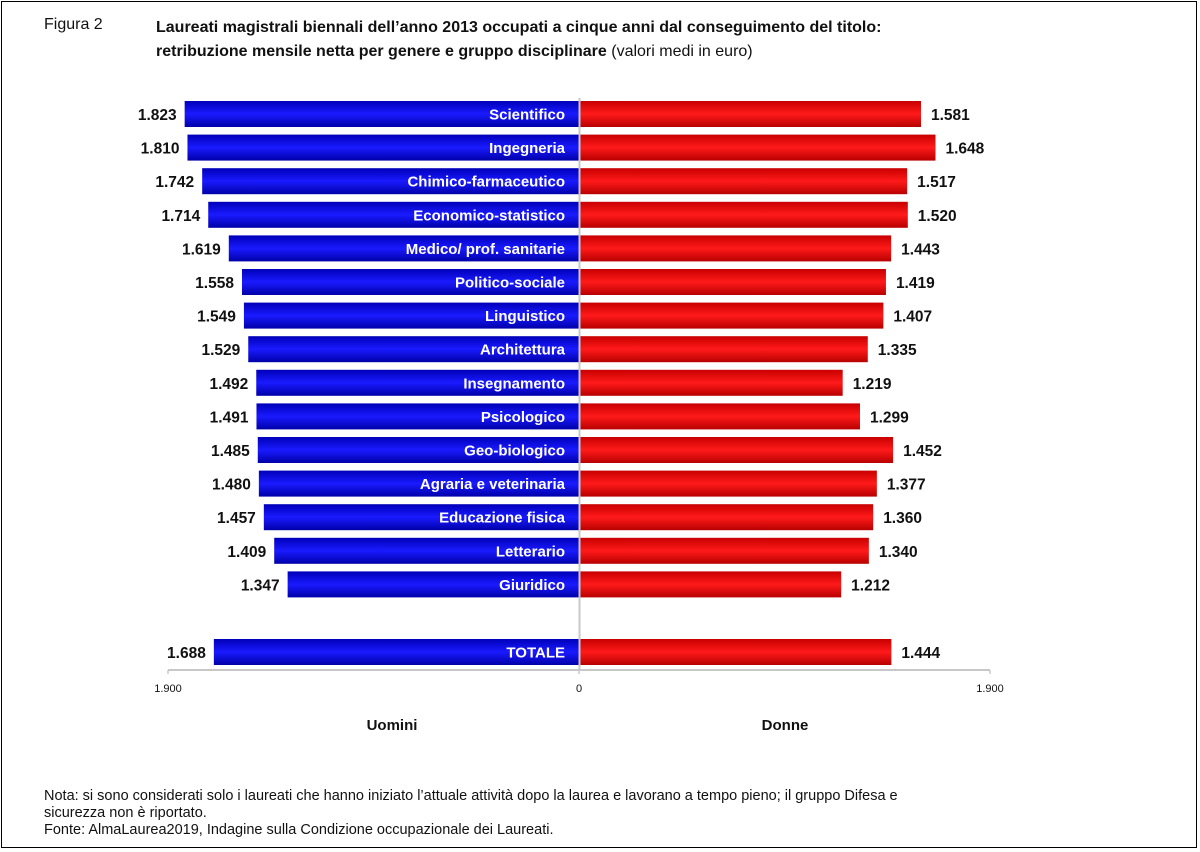 This screenshot has width=1200, height=852. Describe the element at coordinates (216, 317) in the screenshot. I see `value-label-uomini: 1.549` at that location.